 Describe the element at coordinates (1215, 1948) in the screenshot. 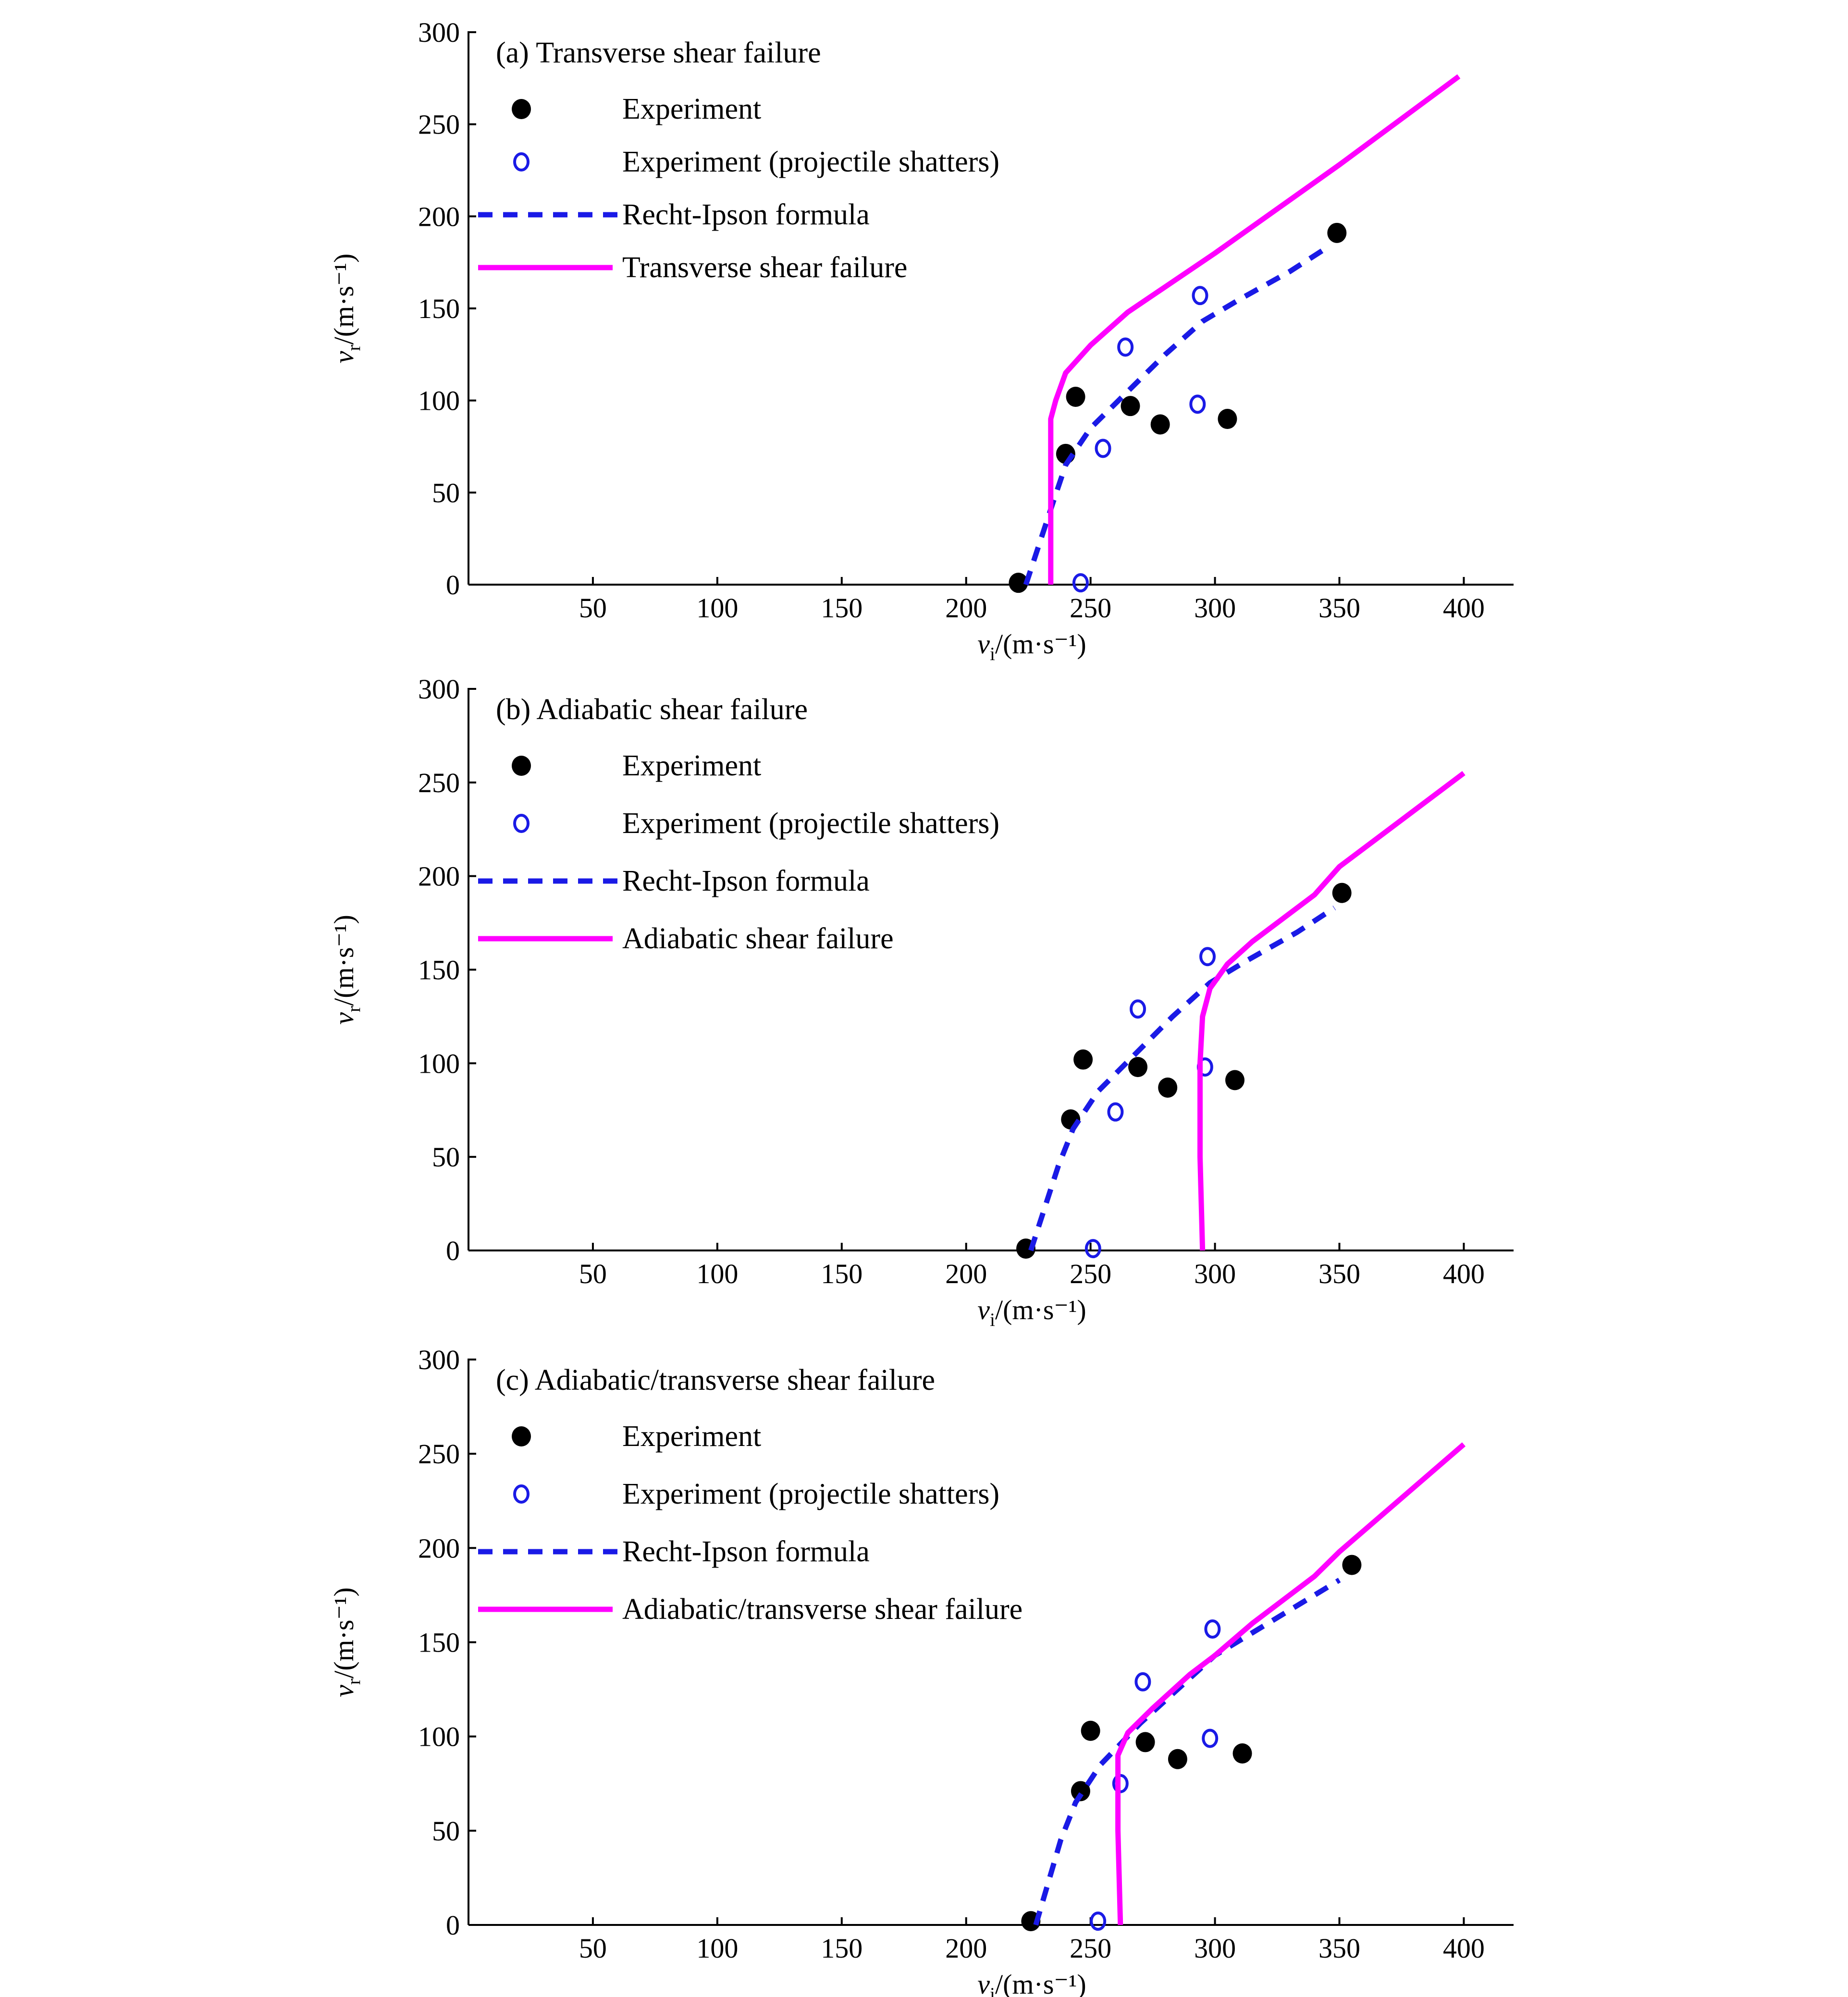

I see `x-tick-label: 300` at that location.